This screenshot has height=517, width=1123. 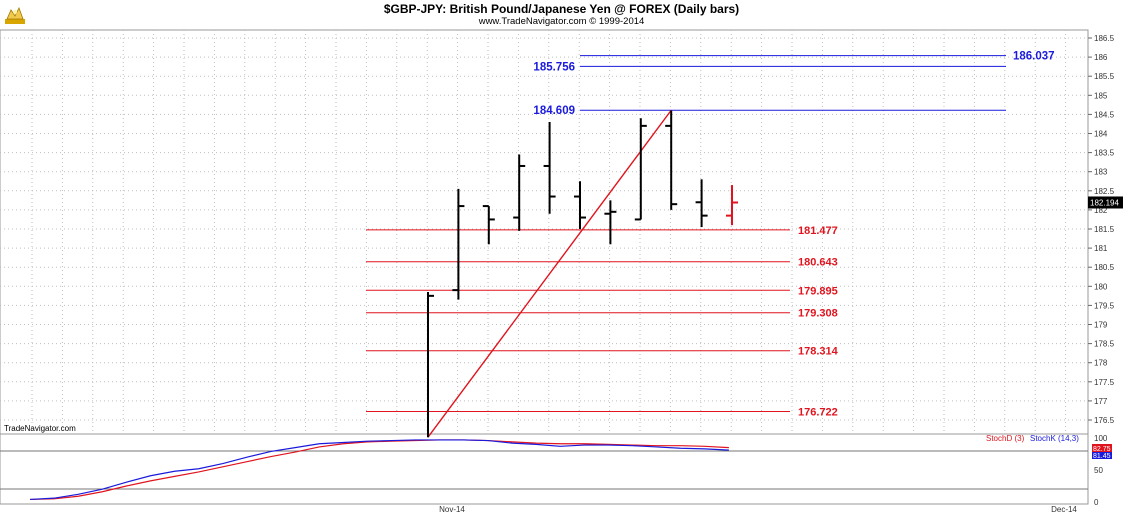 I want to click on last-price-box, so click(x=1105, y=202).